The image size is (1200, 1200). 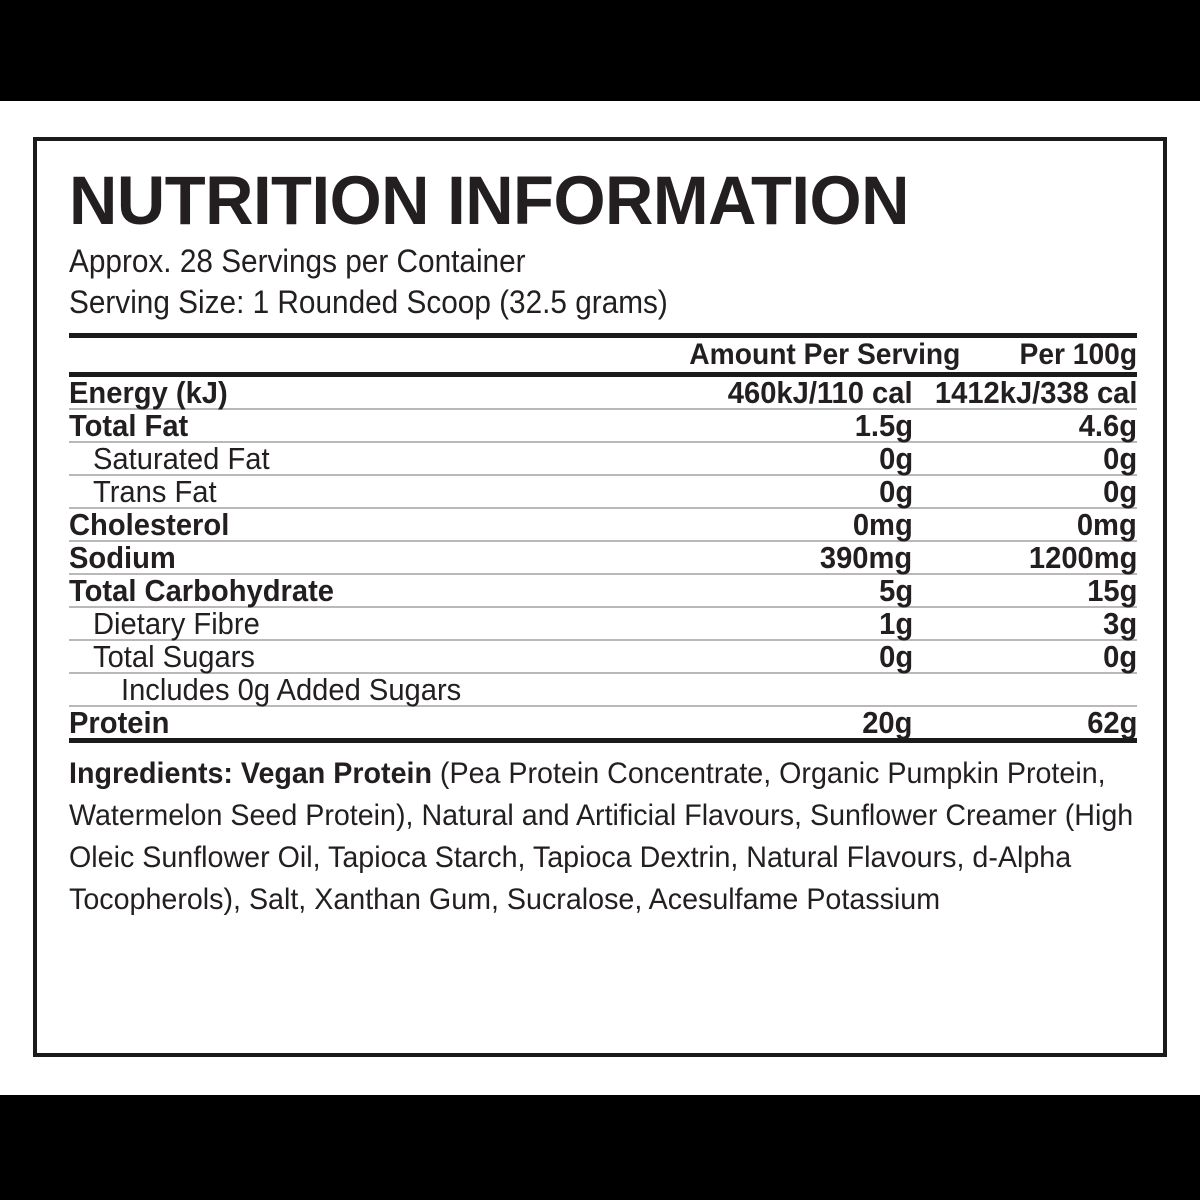 What do you see at coordinates (792, 689) in the screenshot?
I see `nutrient-value-per-serving` at bounding box center [792, 689].